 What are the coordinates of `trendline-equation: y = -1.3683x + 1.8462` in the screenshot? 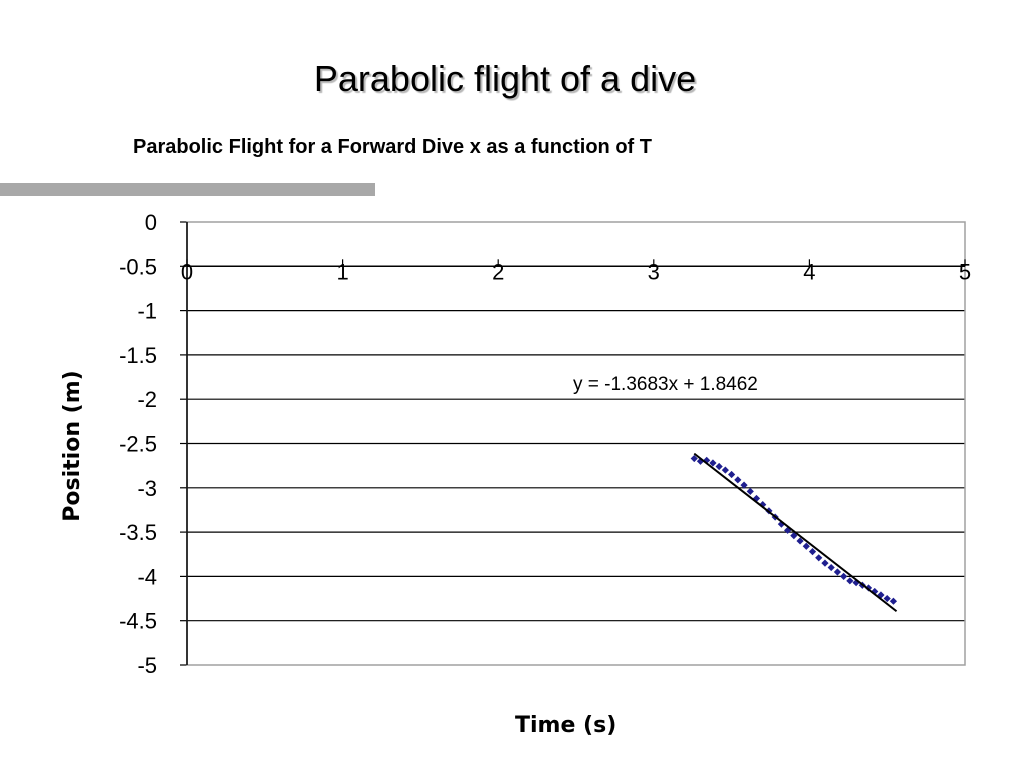 It's located at (665, 384).